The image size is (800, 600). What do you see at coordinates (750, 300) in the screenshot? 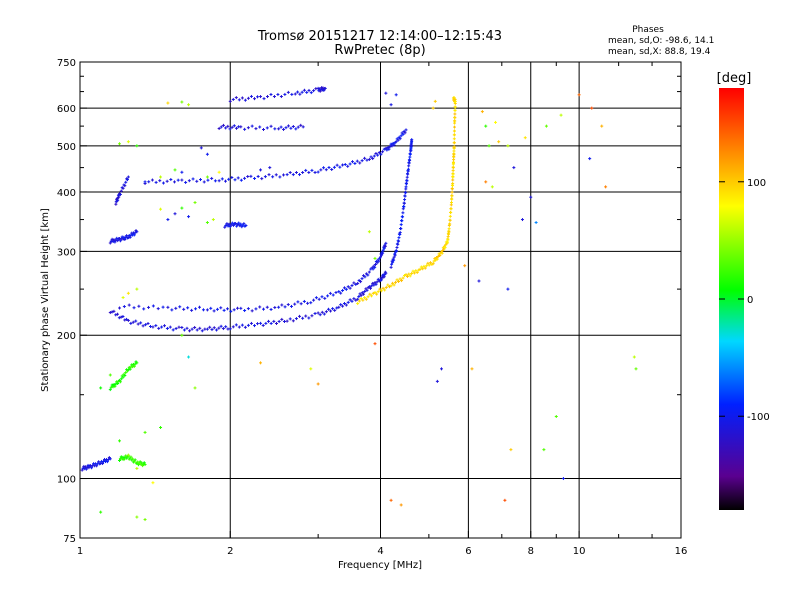
I see `colorbar-tick-label: 0` at bounding box center [750, 300].